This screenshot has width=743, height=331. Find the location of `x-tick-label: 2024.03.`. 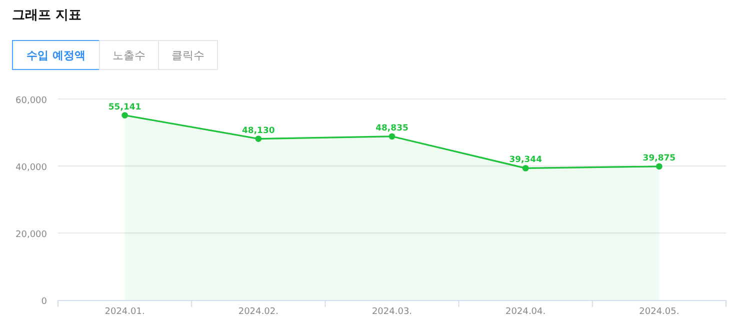

x-tick-label: 2024.03. is located at coordinates (392, 312).